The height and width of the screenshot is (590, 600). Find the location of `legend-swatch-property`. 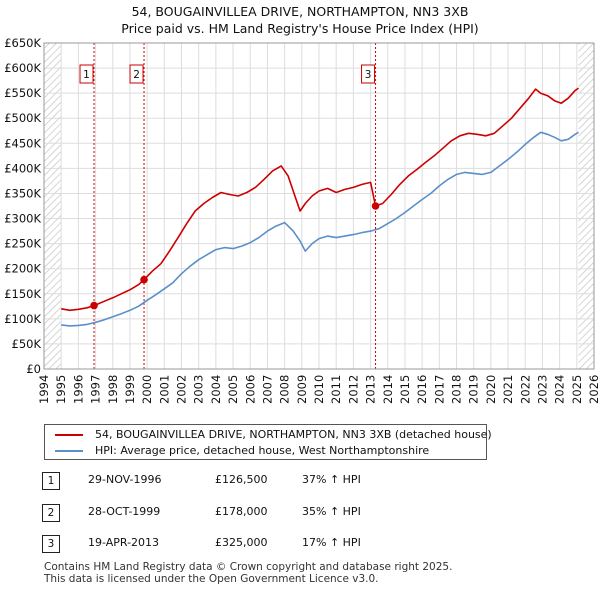

legend-swatch-property is located at coordinates (69, 435).